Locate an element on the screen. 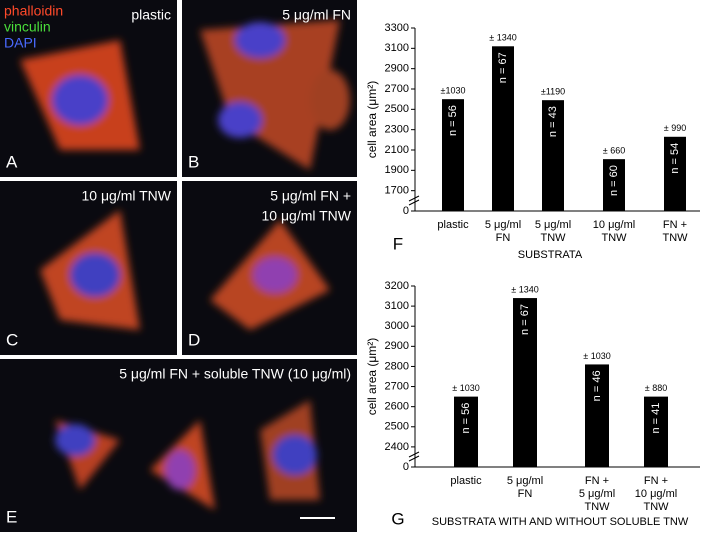 The height and width of the screenshot is (548, 712). y-tick-label: 3300 is located at coordinates (397, 28).